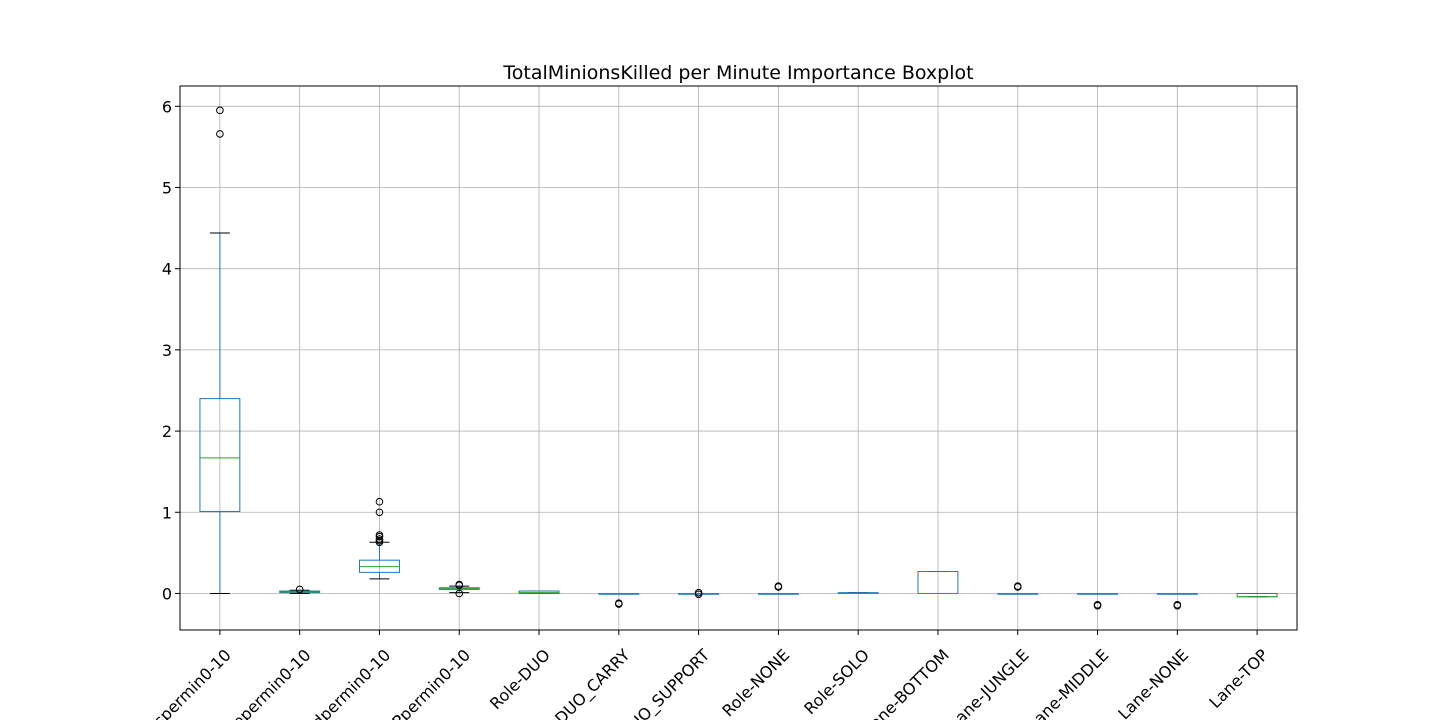 The image size is (1440, 720). Describe the element at coordinates (167, 269) in the screenshot. I see `y-tick-label: 4` at that location.